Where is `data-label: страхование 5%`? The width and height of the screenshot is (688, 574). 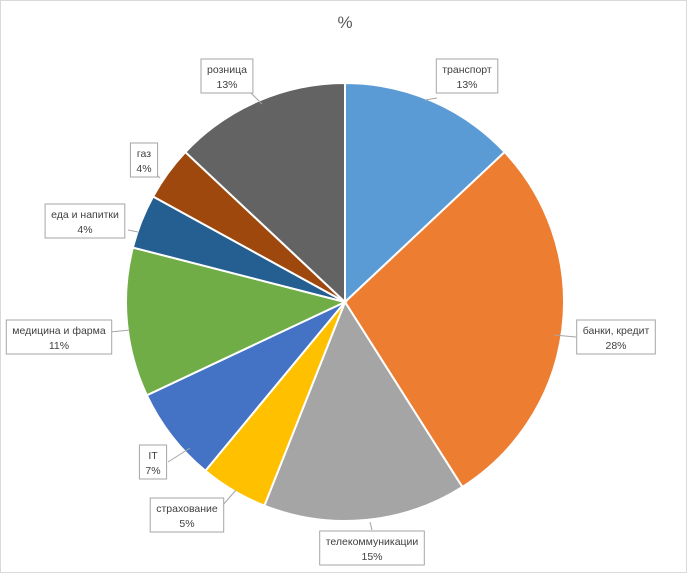 data-label: страхование 5% is located at coordinates (187, 515).